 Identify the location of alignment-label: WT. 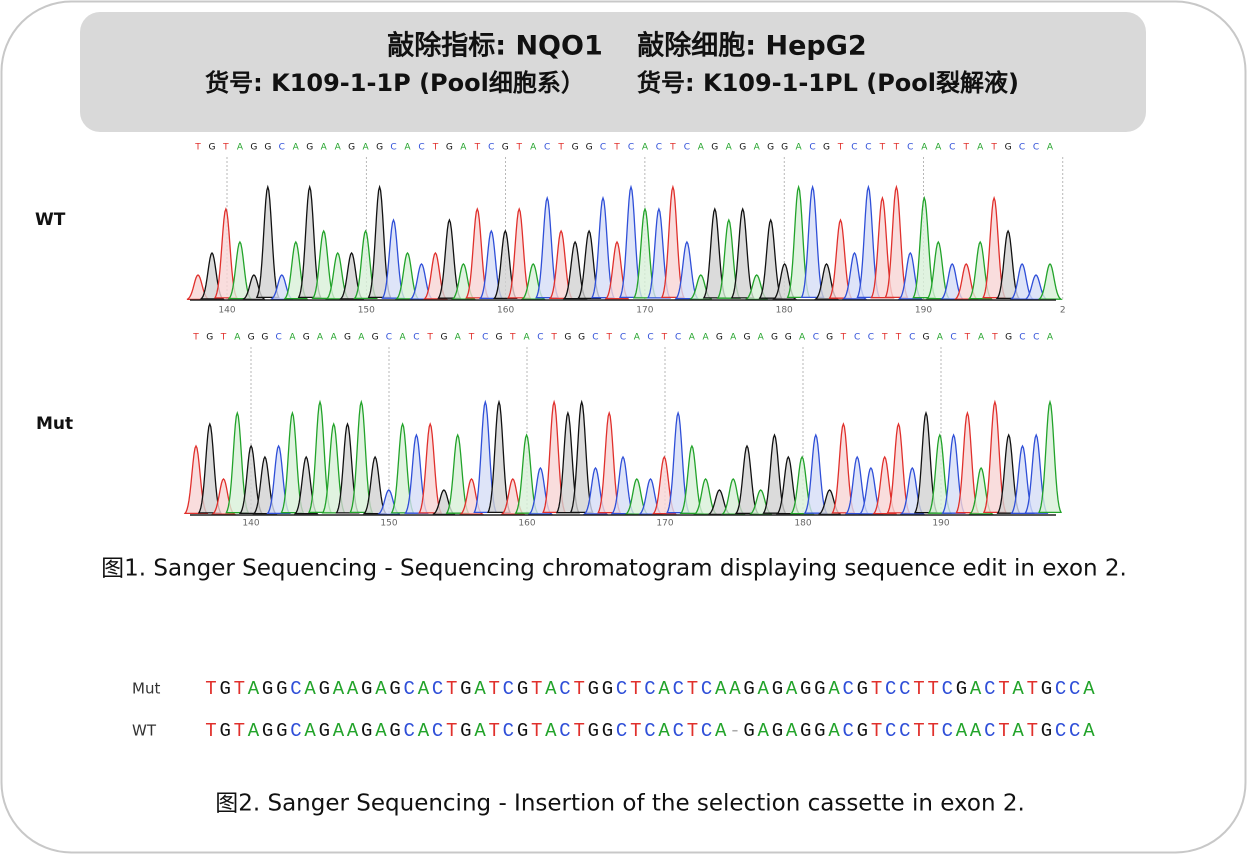
(144, 731).